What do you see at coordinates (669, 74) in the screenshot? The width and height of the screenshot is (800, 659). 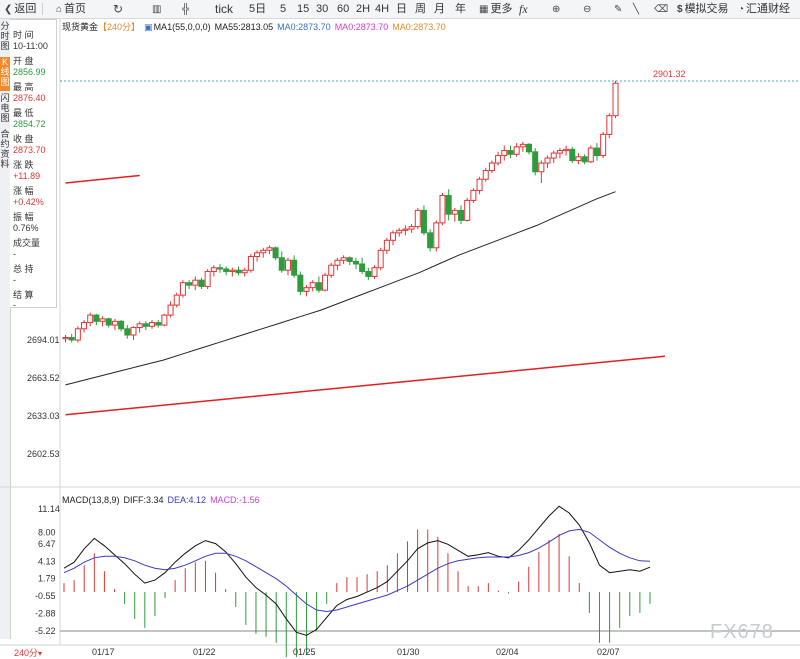 I see `last-price-label: 2901.32` at bounding box center [669, 74].